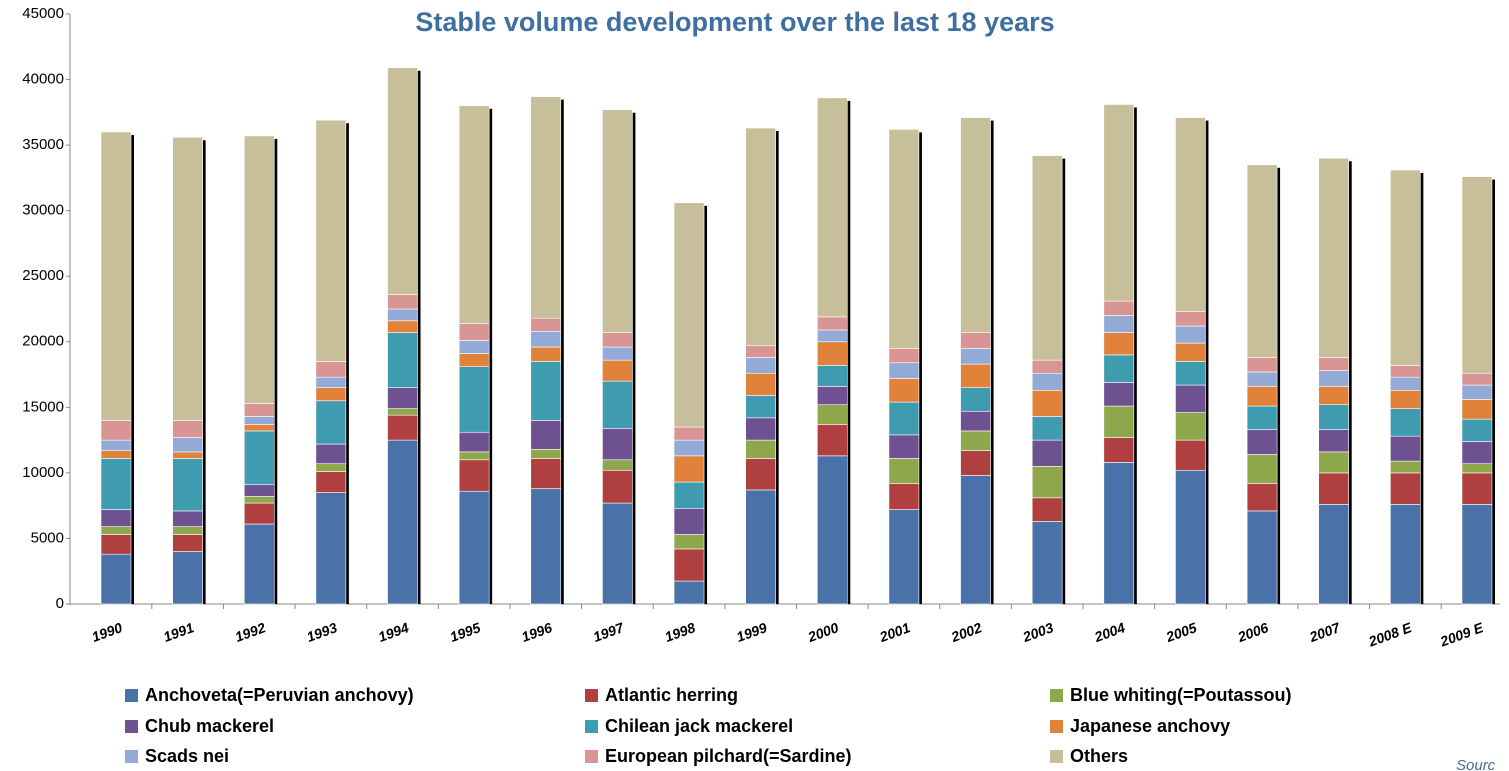 Image resolution: width=1509 pixels, height=771 pixels. I want to click on y-tick-label: 25000, so click(43, 275).